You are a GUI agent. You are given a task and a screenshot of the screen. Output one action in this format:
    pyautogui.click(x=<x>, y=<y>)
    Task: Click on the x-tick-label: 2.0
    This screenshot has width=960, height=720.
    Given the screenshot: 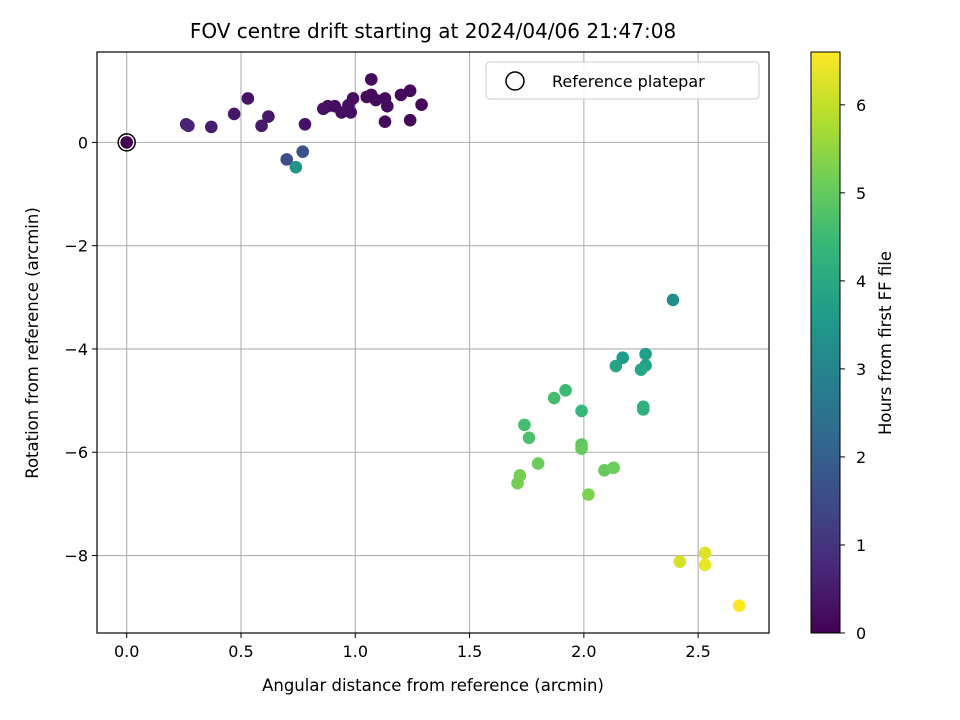 What is the action you would take?
    pyautogui.click(x=583, y=651)
    